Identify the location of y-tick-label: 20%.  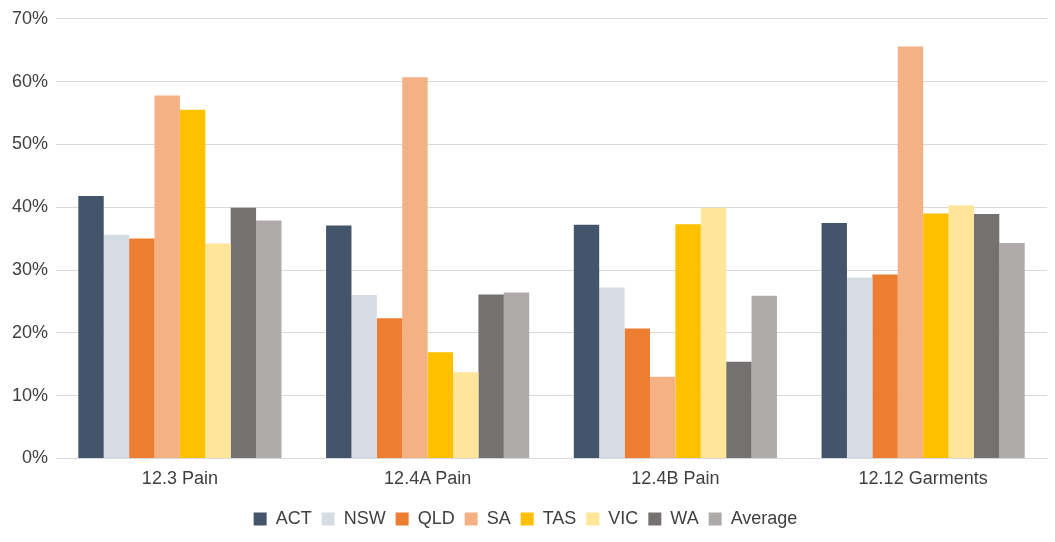
(30, 331).